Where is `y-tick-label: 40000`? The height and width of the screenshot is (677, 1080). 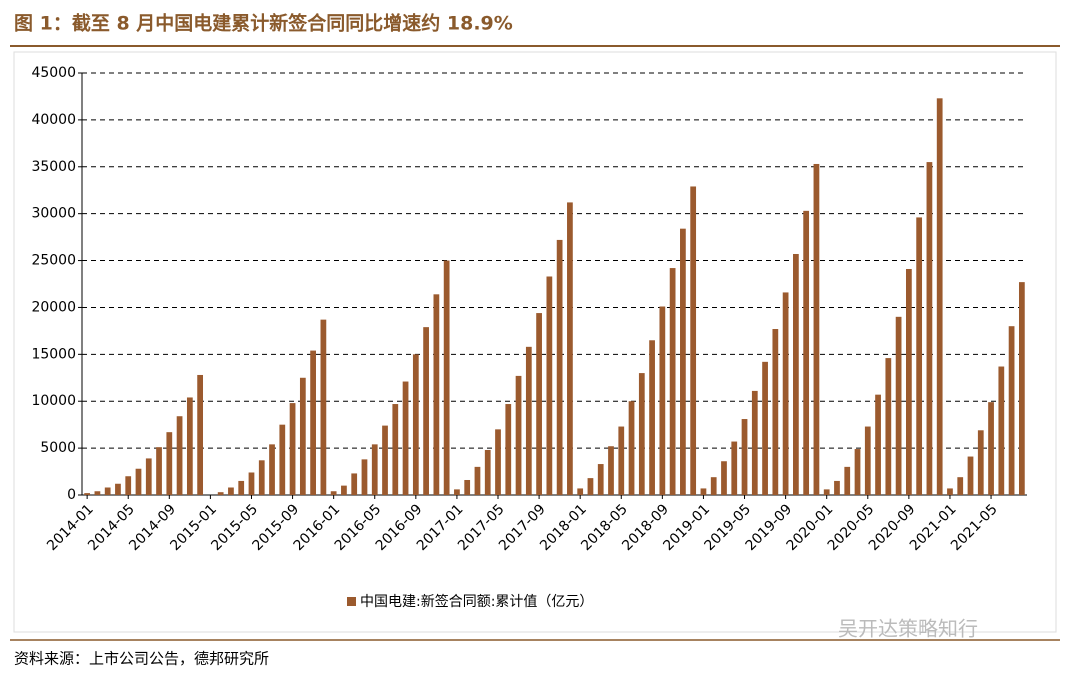 y-tick-label: 40000 is located at coordinates (53, 120).